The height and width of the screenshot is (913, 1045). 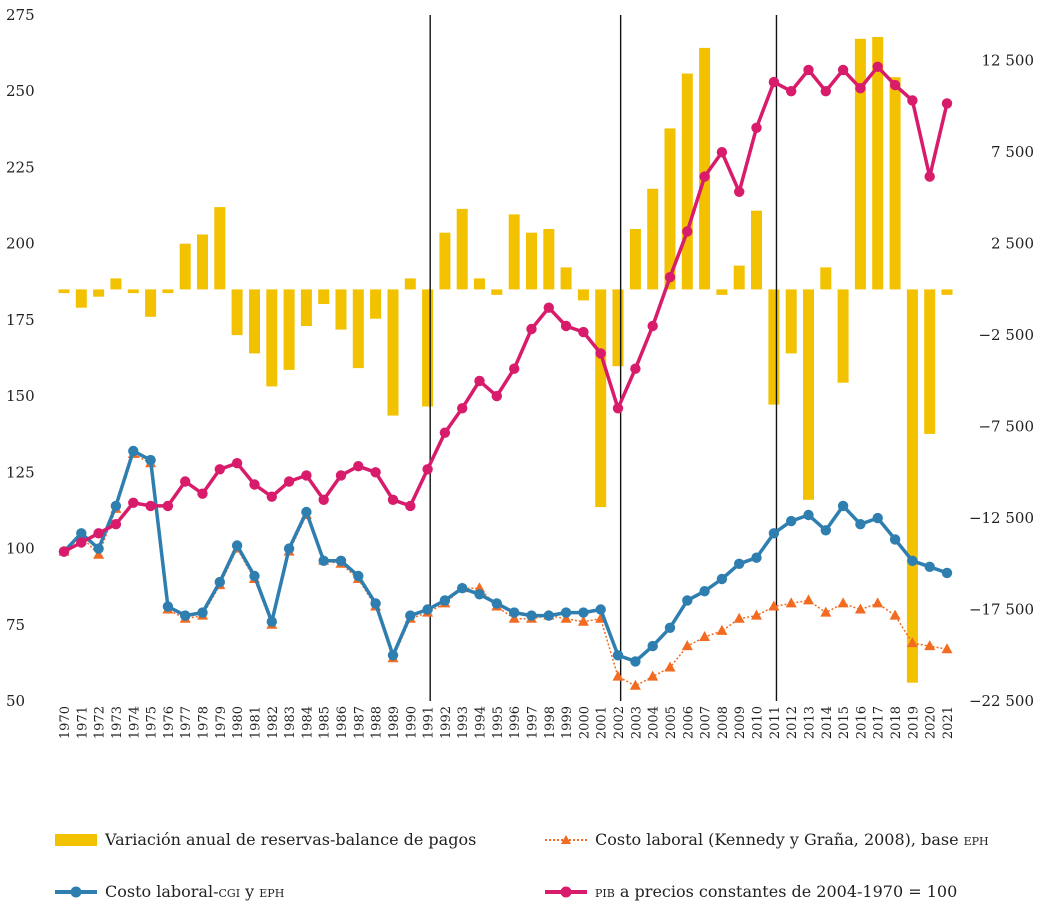 What do you see at coordinates (341, 309) in the screenshot?
I see `bar-1986` at bounding box center [341, 309].